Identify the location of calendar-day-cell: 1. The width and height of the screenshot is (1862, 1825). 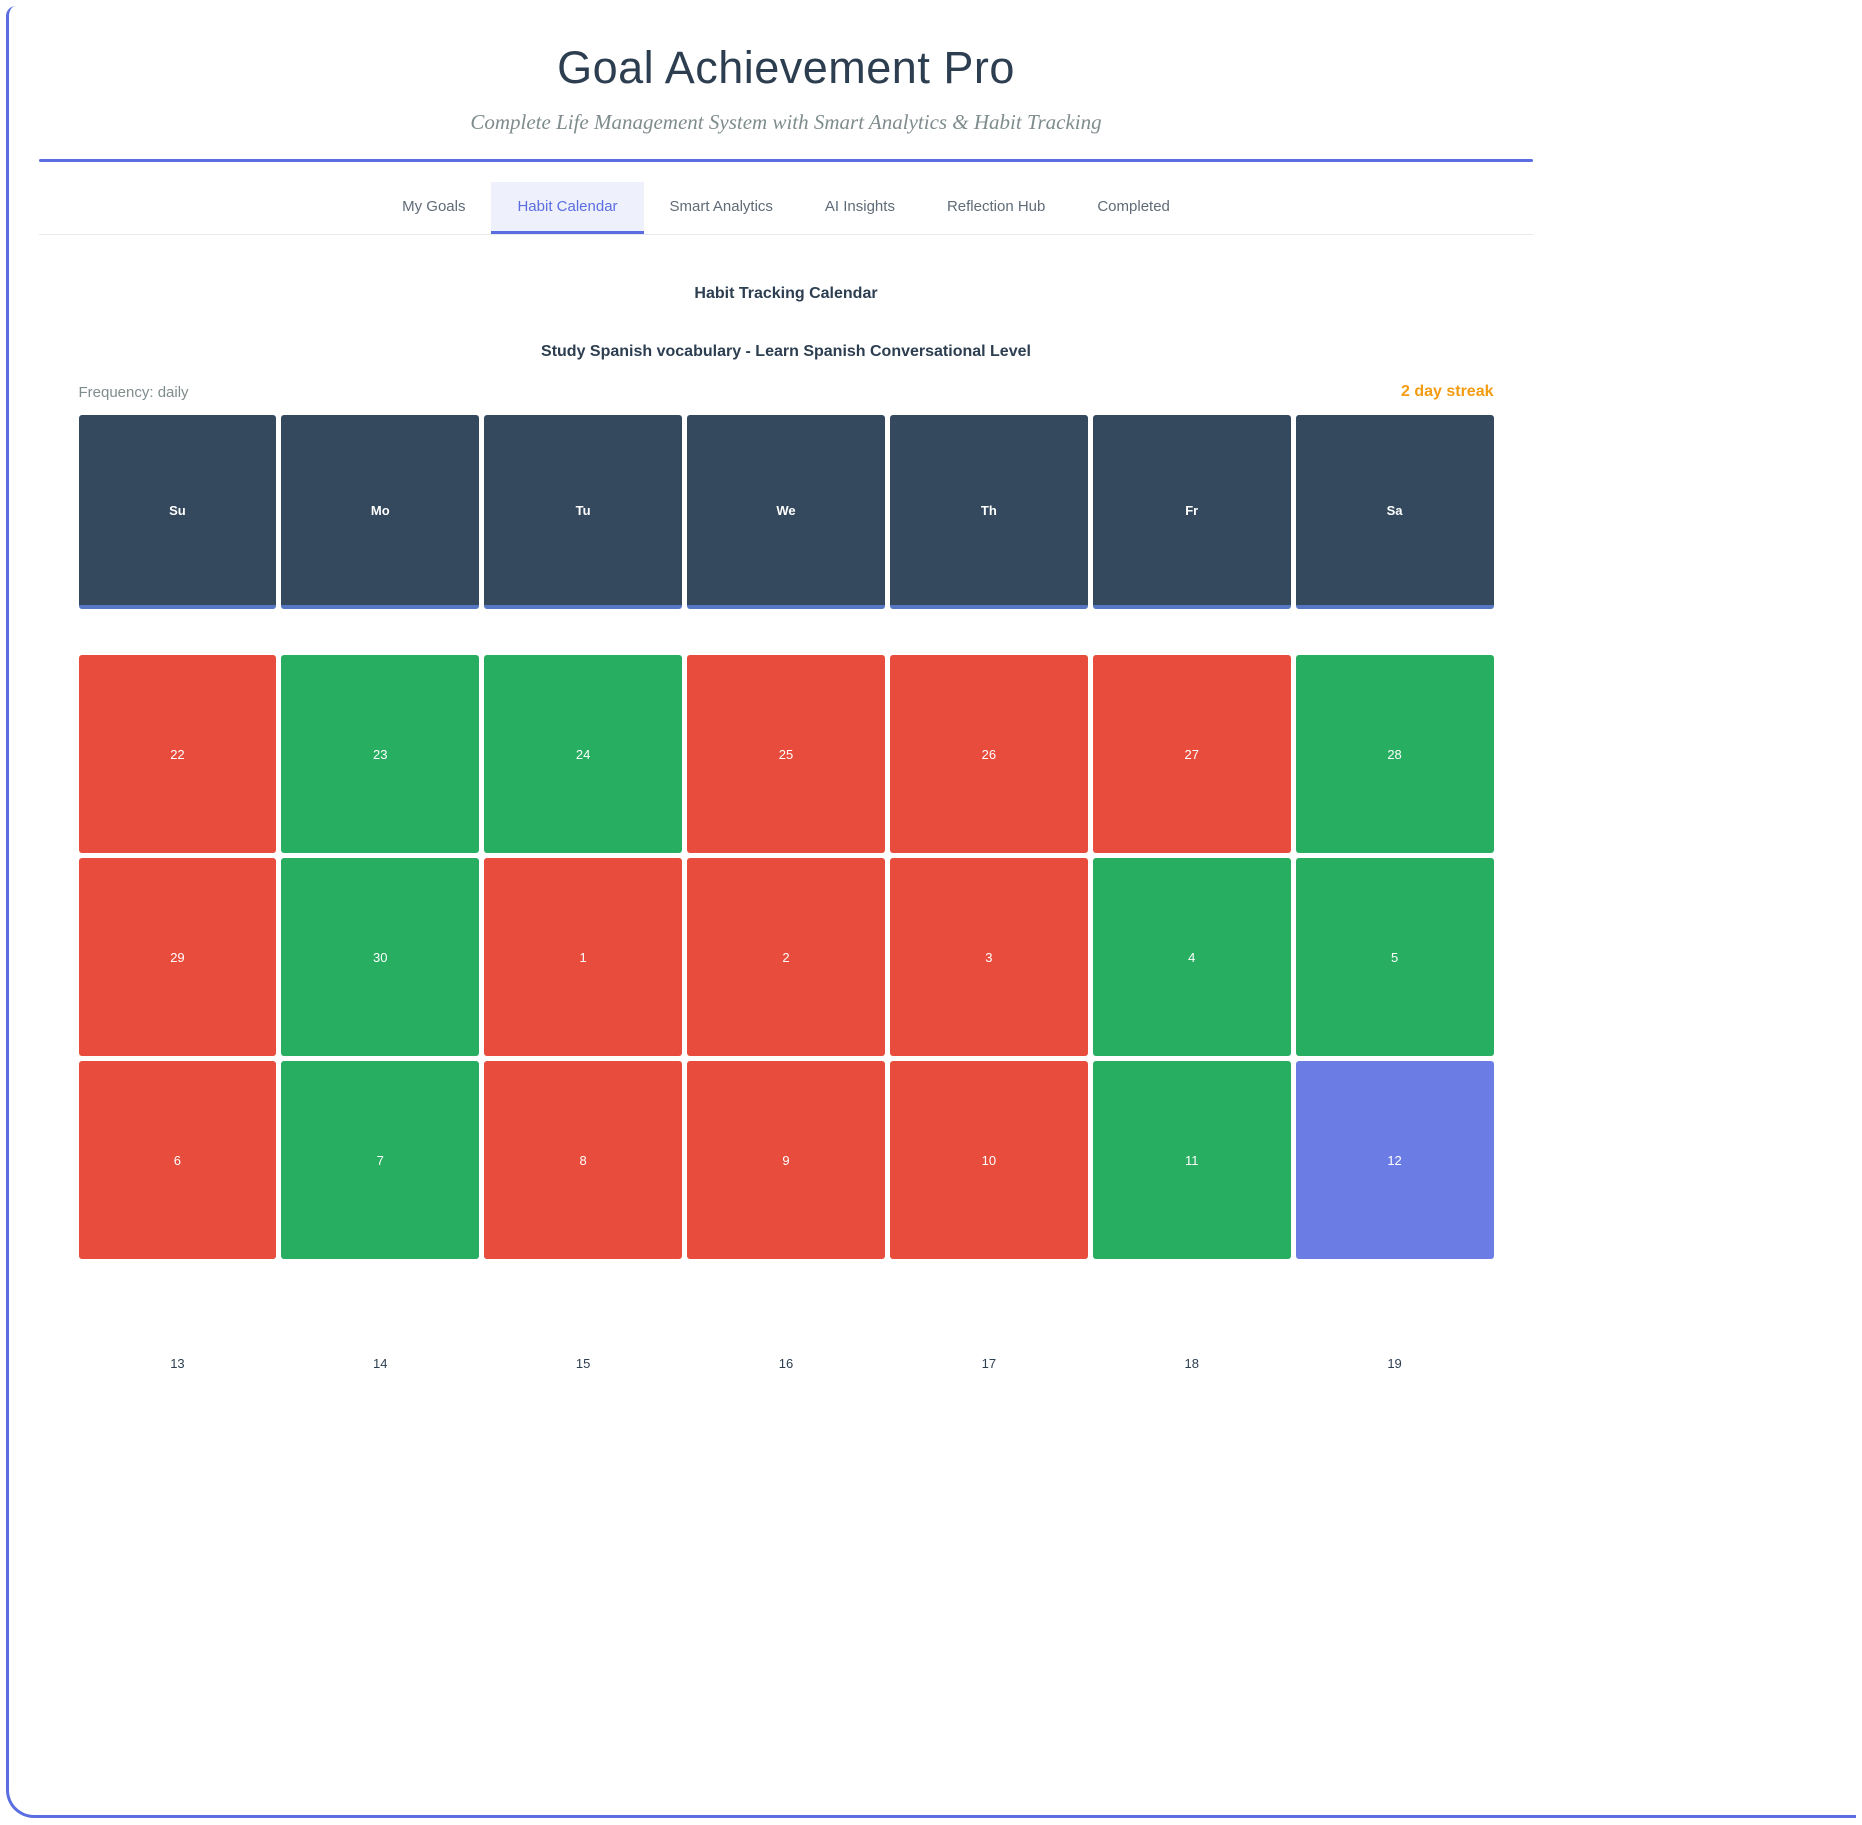
(583, 957).